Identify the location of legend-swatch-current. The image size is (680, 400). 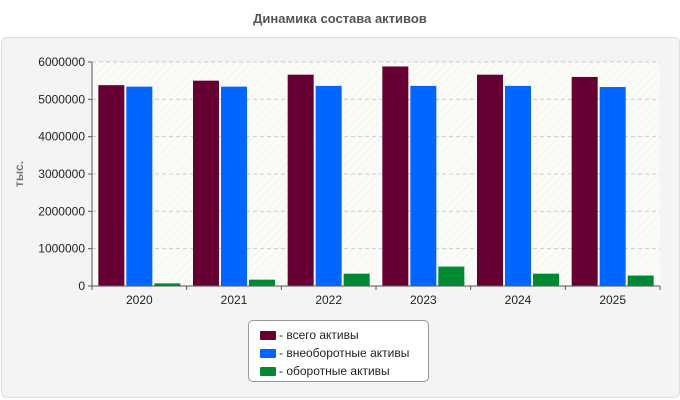
(268, 371).